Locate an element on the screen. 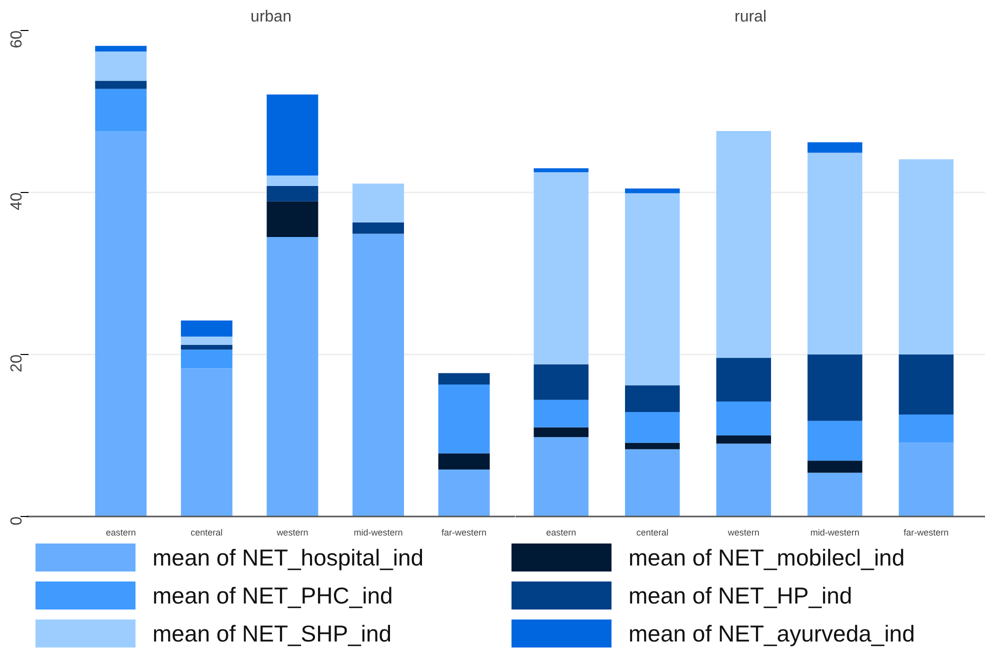 The width and height of the screenshot is (985, 665). legend-label: mean of NET_PHC_ind is located at coordinates (272, 595).